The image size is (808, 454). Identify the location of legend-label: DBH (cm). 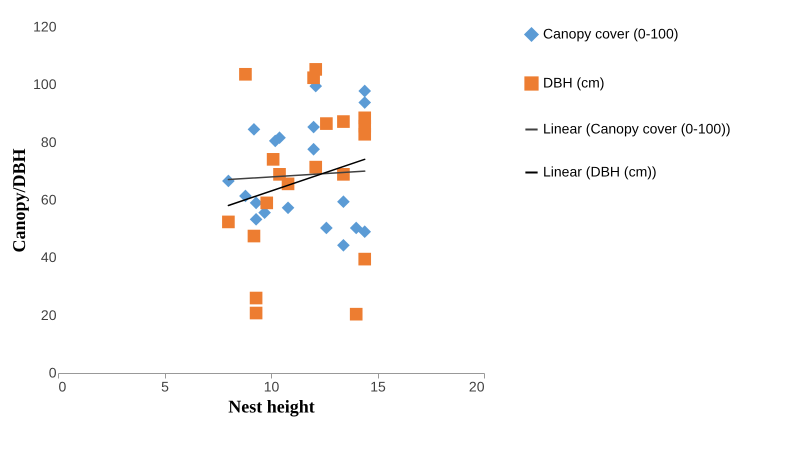
(573, 82).